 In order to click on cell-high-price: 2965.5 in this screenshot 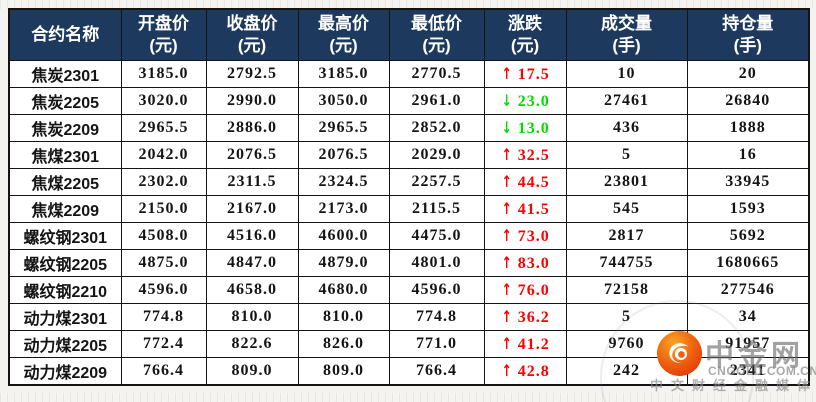, I will do `click(343, 128)`.